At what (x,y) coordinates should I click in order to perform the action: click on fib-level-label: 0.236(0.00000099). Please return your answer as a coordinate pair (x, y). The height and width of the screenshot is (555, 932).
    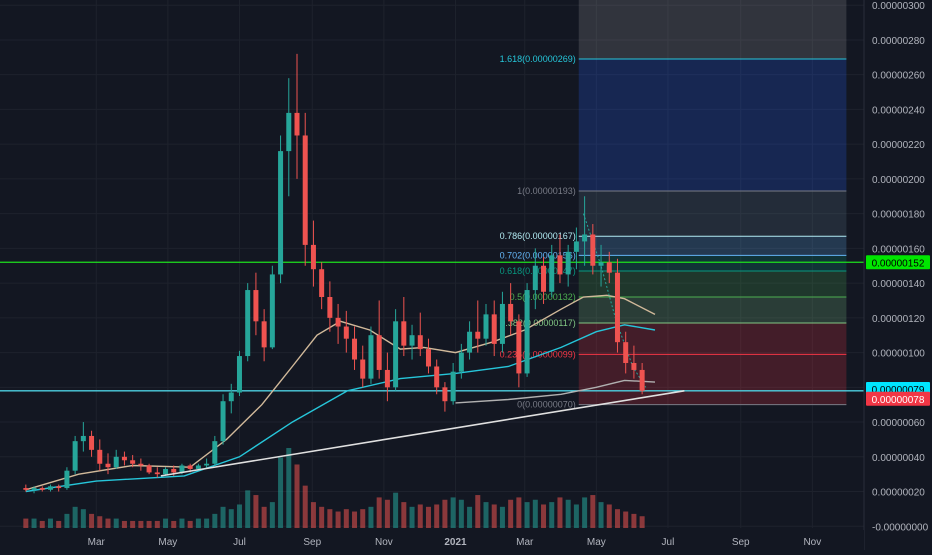
    Looking at the image, I should click on (538, 354).